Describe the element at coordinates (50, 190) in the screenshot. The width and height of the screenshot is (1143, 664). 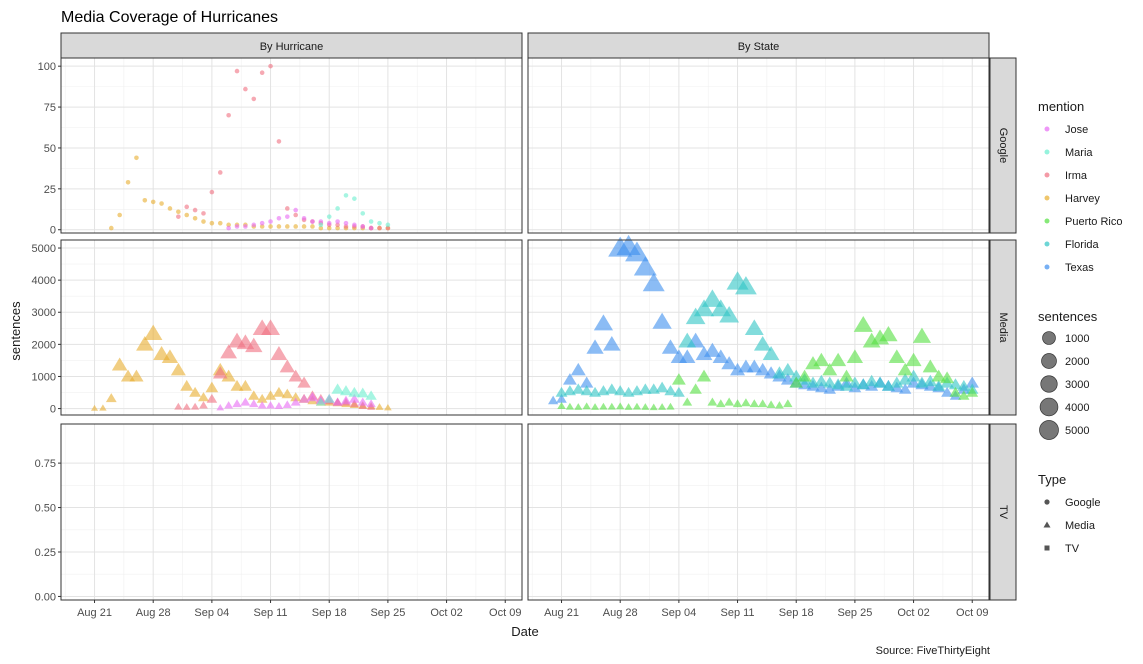
I see `y-tick-label: 25` at that location.